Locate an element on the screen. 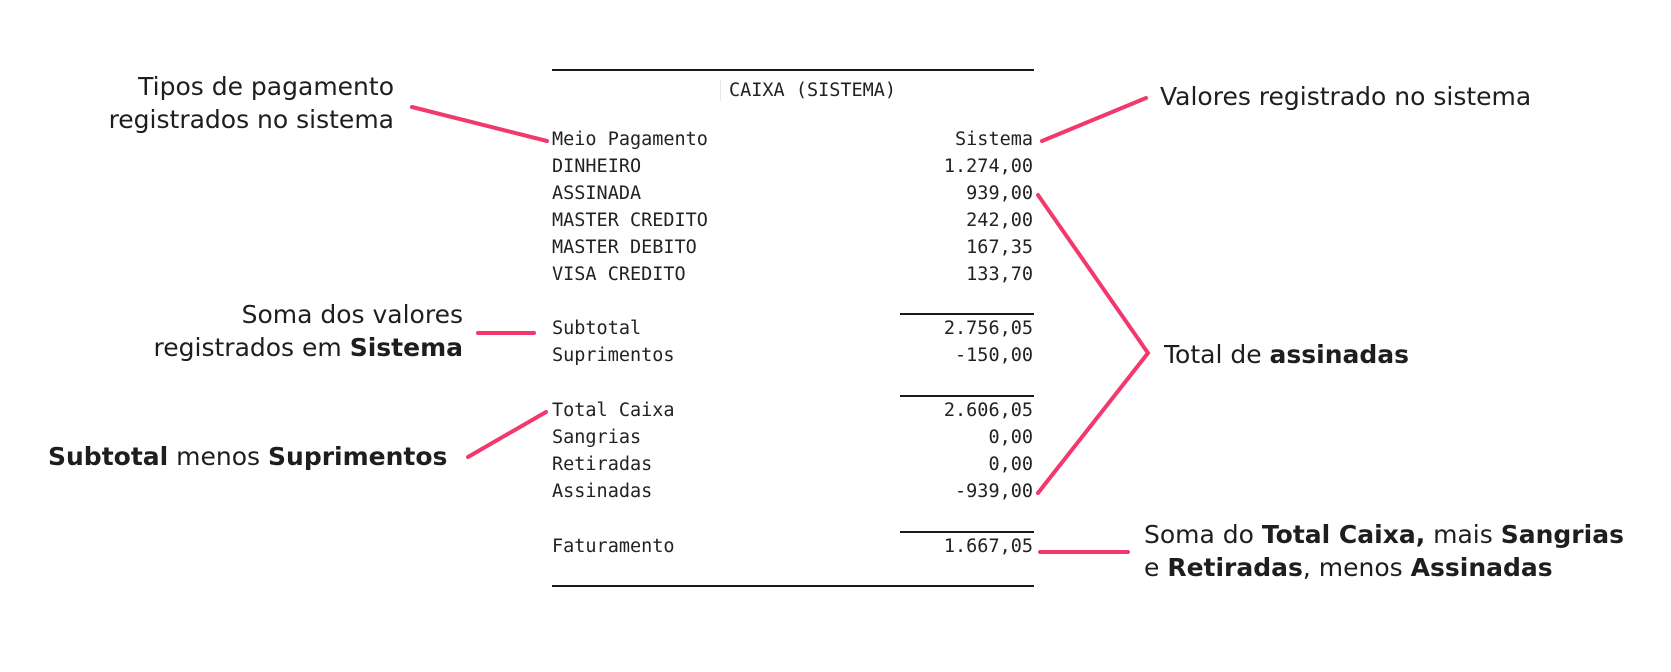 Image resolution: width=1671 pixels, height=672 pixels. payment-value: 242,00 is located at coordinates (999, 220).